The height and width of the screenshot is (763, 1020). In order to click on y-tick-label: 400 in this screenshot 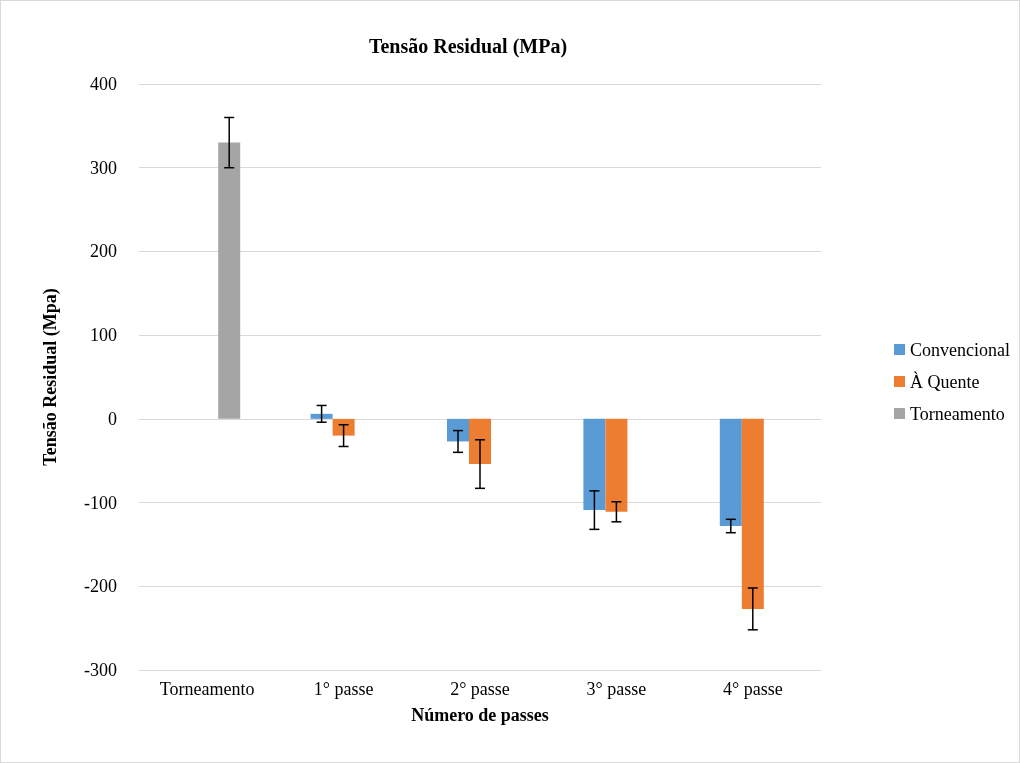, I will do `click(103, 84)`.